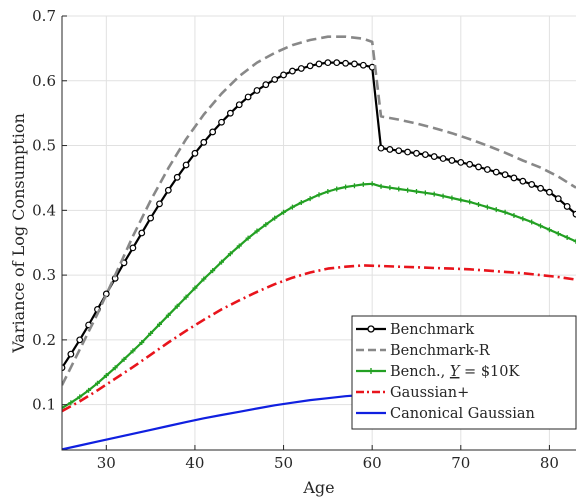 This screenshot has width=577, height=497. I want to click on x-tick-label-1: 40, so click(194, 463).